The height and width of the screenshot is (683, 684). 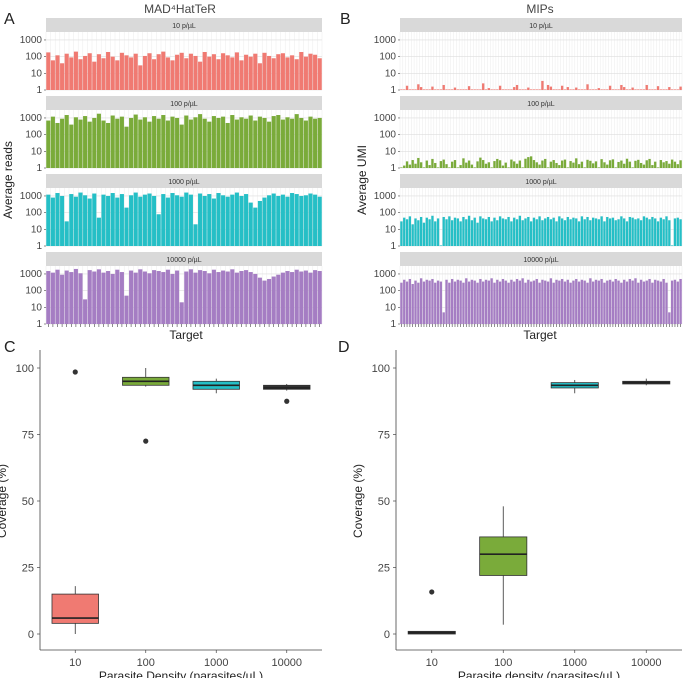 I want to click on facet-strip-label: 1000 p/µL, so click(x=540, y=182).